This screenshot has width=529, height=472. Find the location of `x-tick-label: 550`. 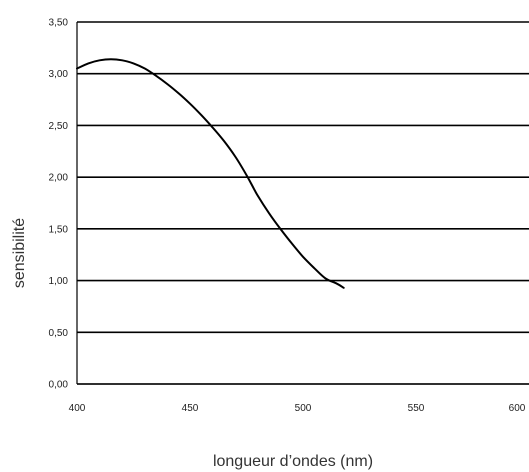

x-tick-label: 550 is located at coordinates (416, 408).